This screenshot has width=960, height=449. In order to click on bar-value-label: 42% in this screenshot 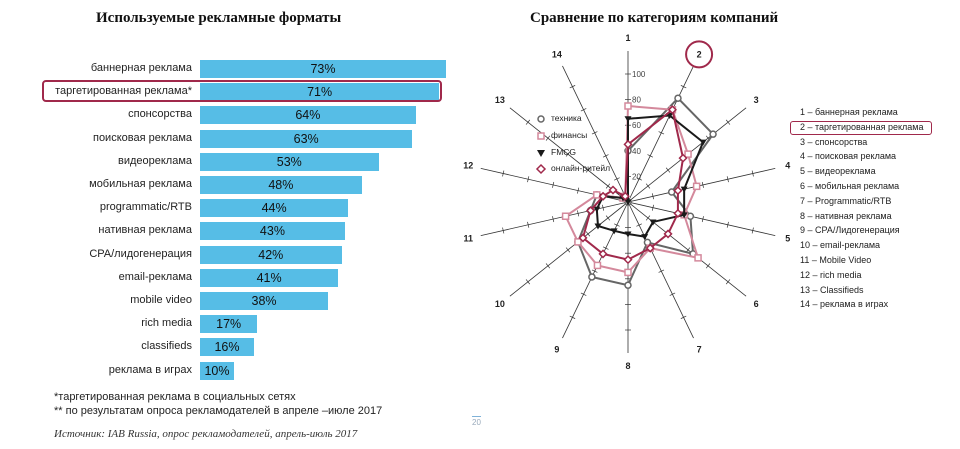, I will do `click(271, 254)`.